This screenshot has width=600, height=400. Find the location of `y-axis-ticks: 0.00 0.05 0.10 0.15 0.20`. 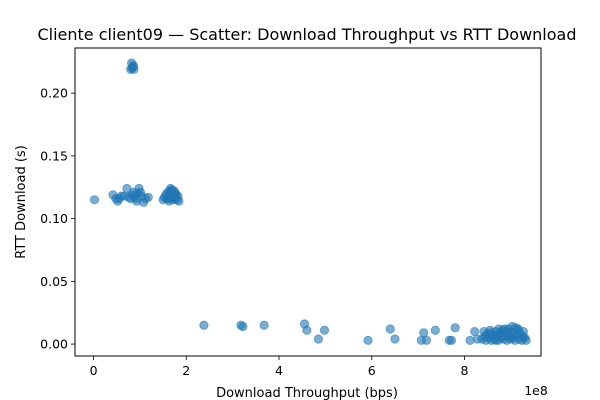

y-axis-ticks: 0.00 0.05 0.10 0.15 0.20 is located at coordinates (57, 219).